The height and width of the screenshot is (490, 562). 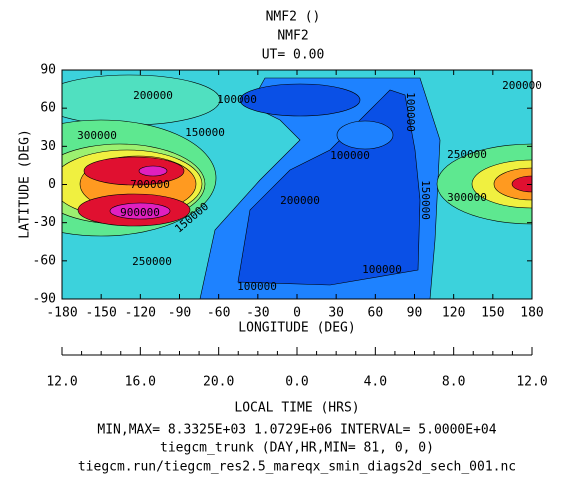 I want to click on x-tick-label: 180, so click(x=531, y=313).